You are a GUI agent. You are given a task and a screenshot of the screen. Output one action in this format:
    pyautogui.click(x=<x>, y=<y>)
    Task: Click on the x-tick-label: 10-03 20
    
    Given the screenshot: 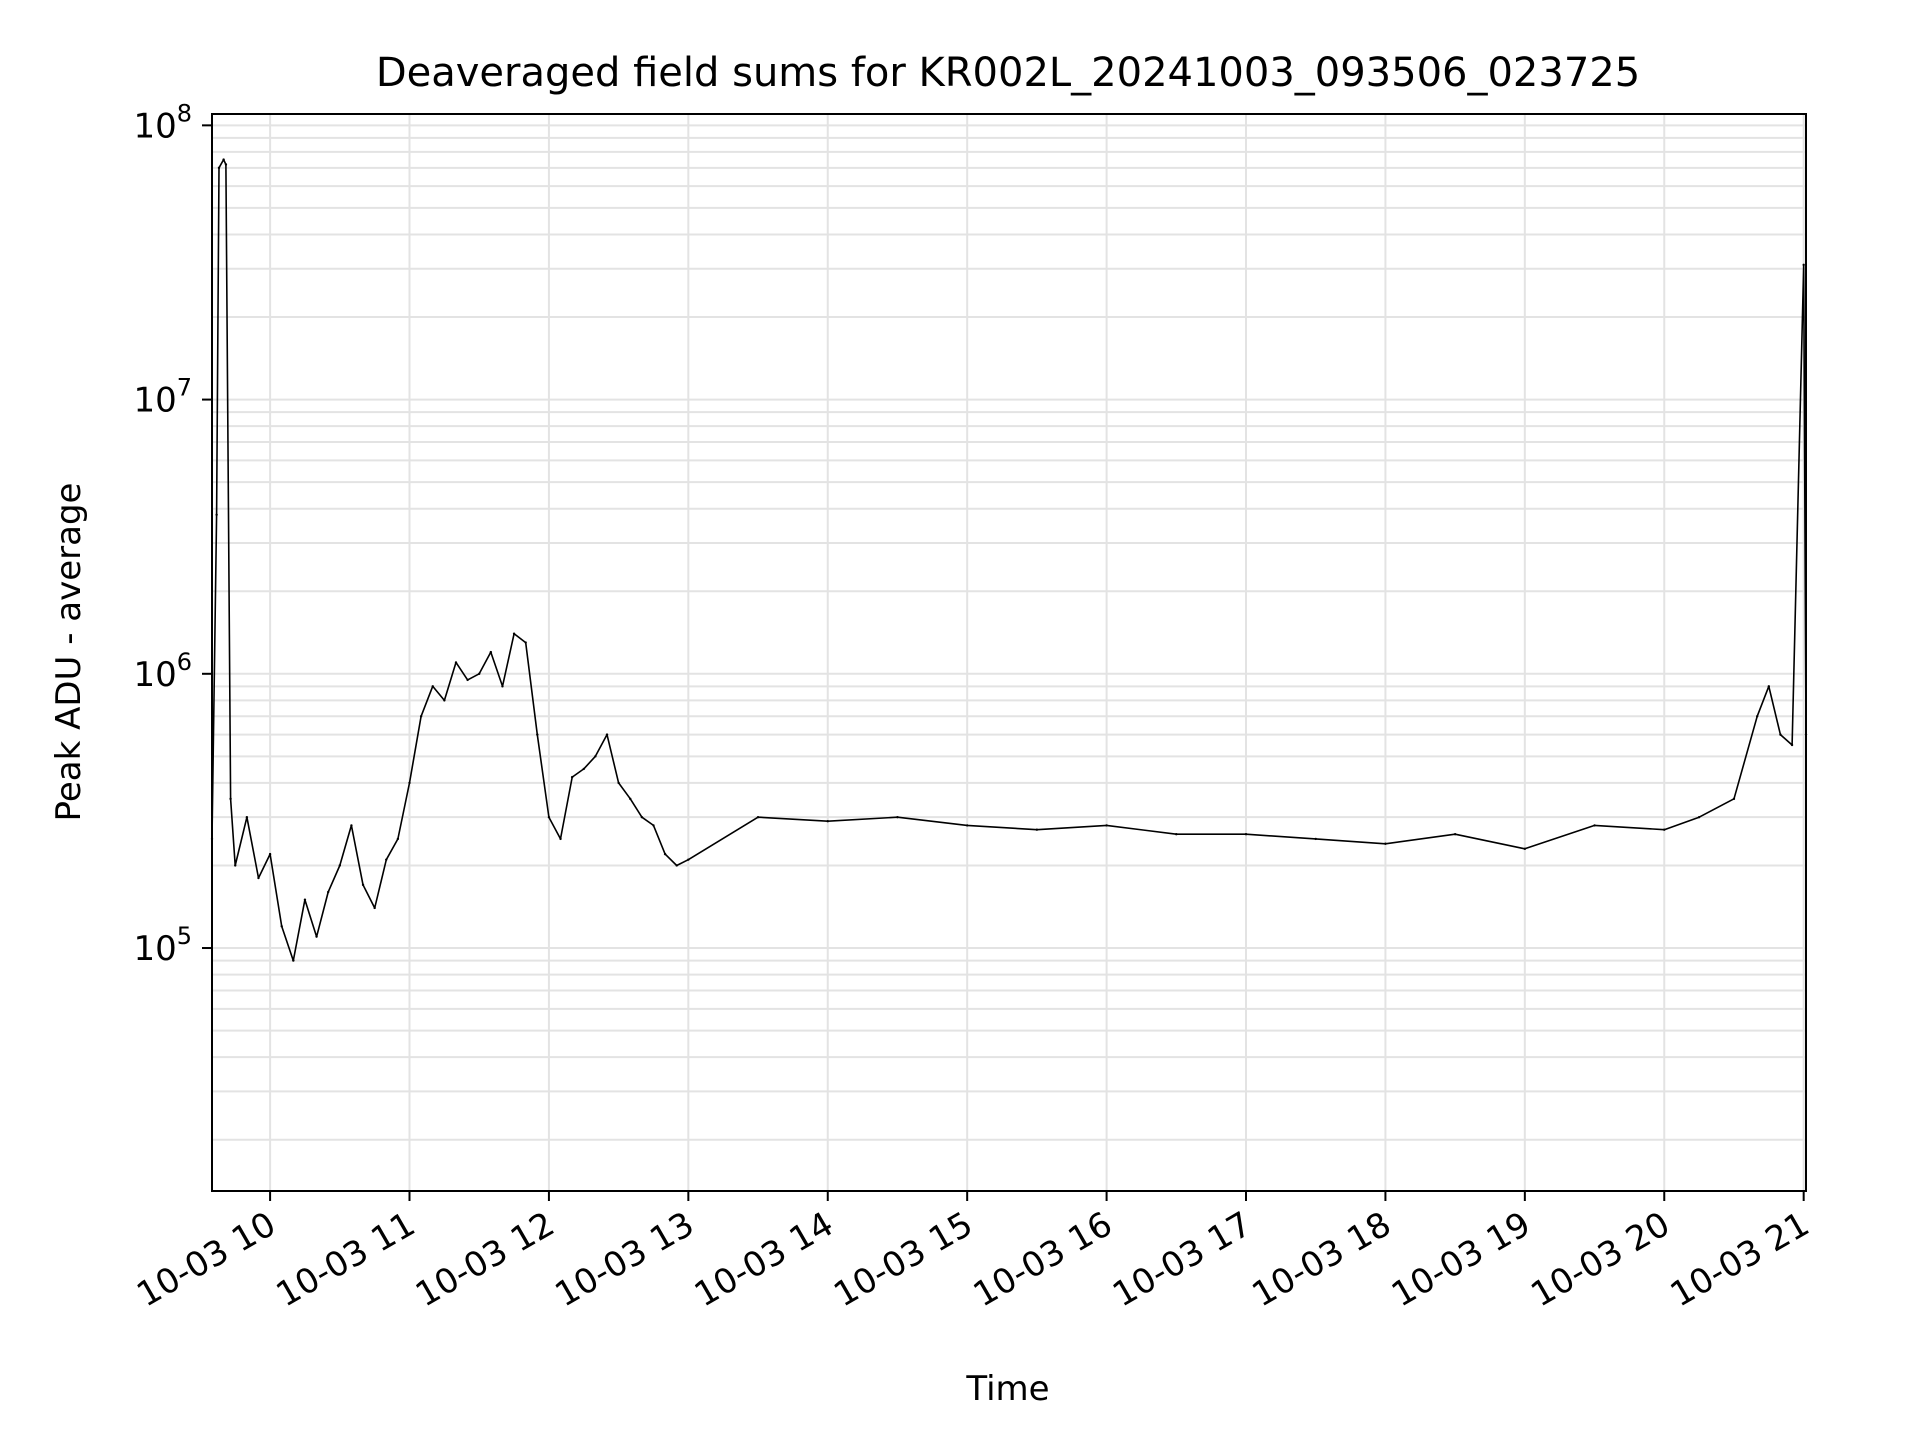 What is the action you would take?
    pyautogui.click(x=1600, y=1259)
    